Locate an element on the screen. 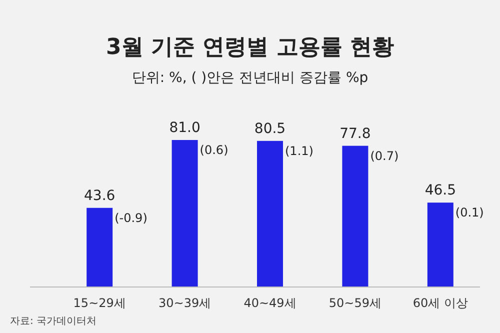 This screenshot has height=333, width=500. annotation: (1.1) is located at coordinates (299, 151).